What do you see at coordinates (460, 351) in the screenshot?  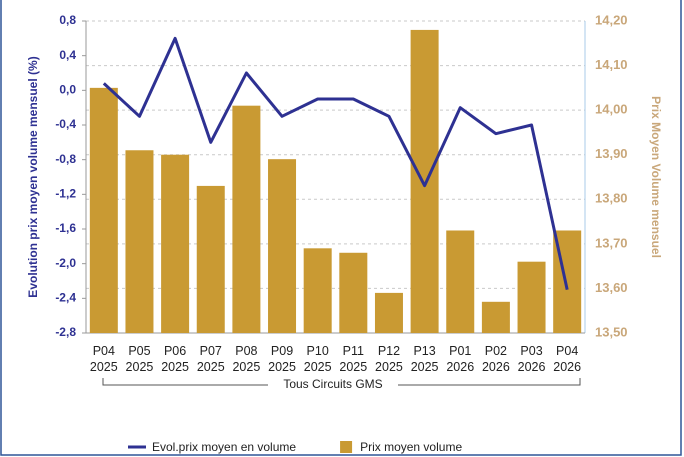 I see `x-tick-line: P01` at bounding box center [460, 351].